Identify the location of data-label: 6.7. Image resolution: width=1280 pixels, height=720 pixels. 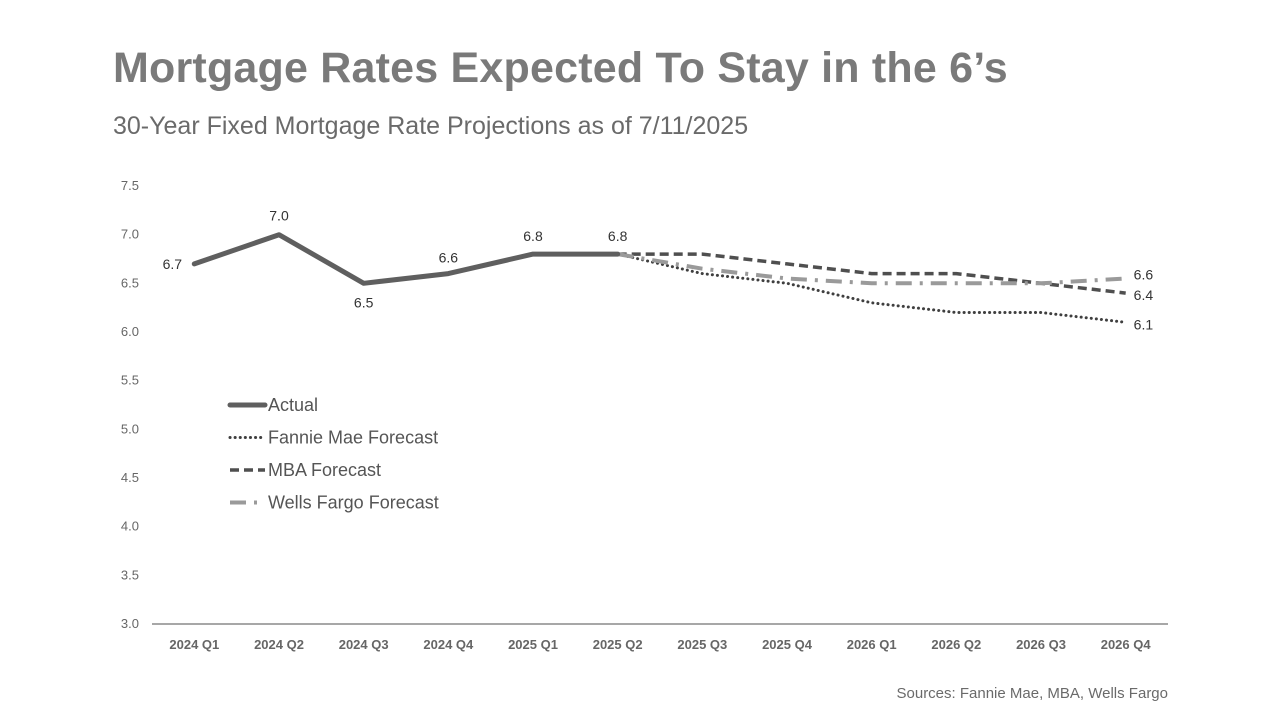
(173, 264).